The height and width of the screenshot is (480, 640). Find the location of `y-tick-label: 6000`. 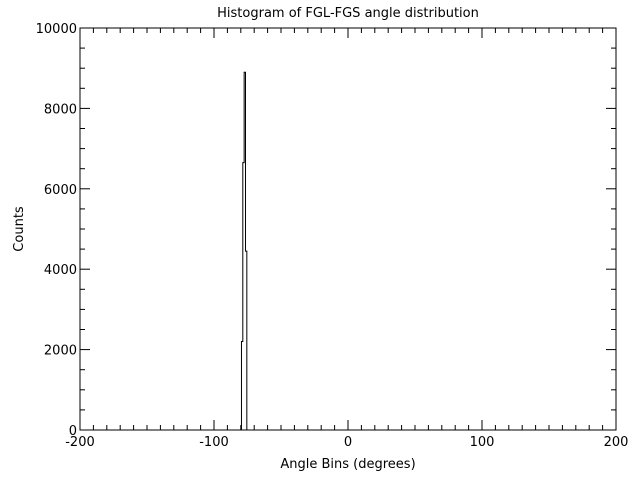

y-tick-label: 6000 is located at coordinates (60, 190).